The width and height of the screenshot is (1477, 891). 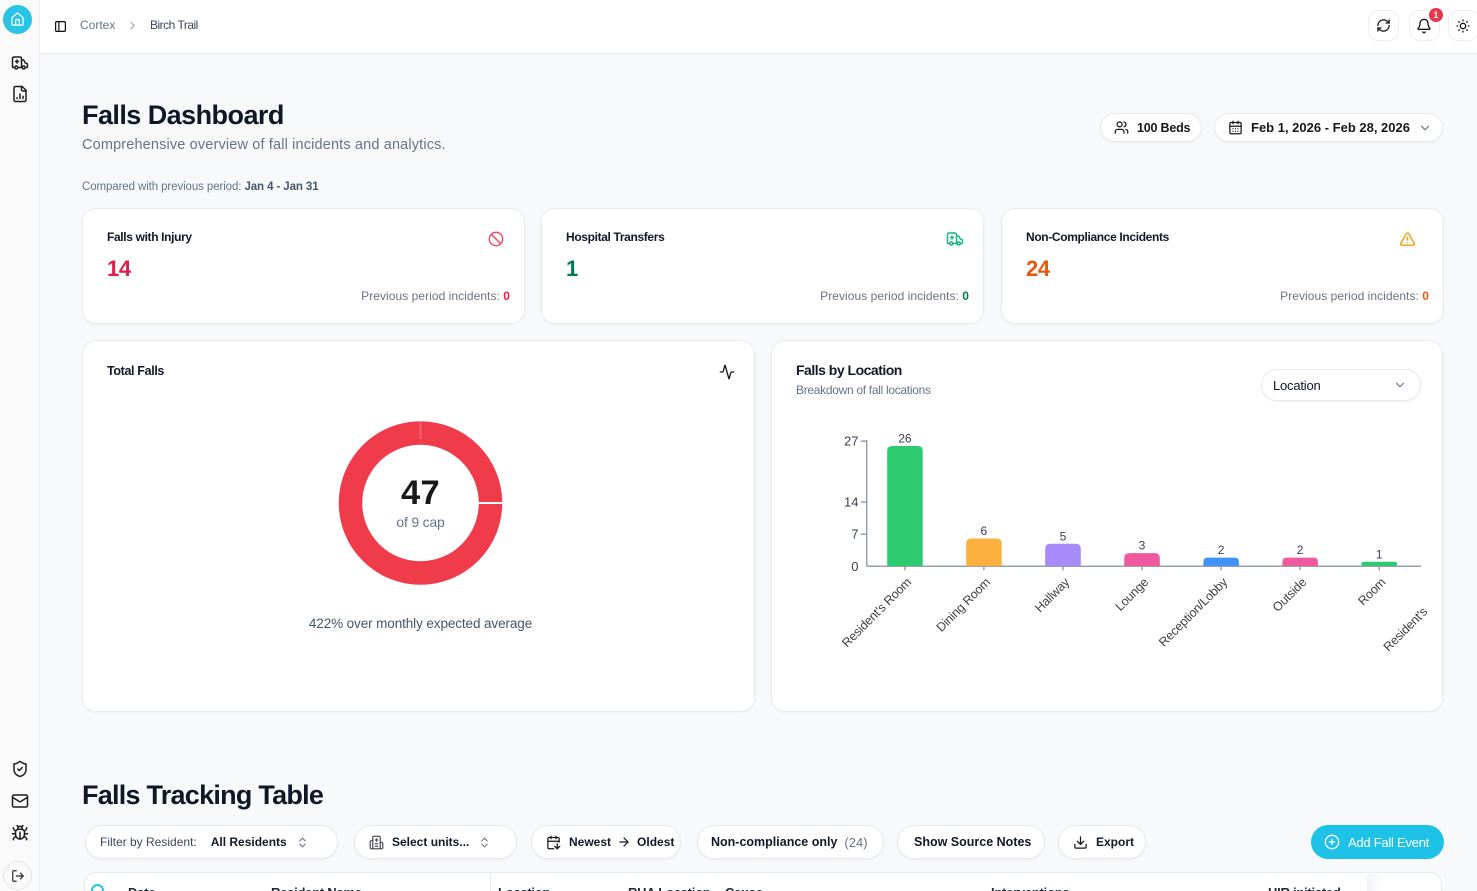 What do you see at coordinates (1371, 591) in the screenshot?
I see `svg-text: Room` at bounding box center [1371, 591].